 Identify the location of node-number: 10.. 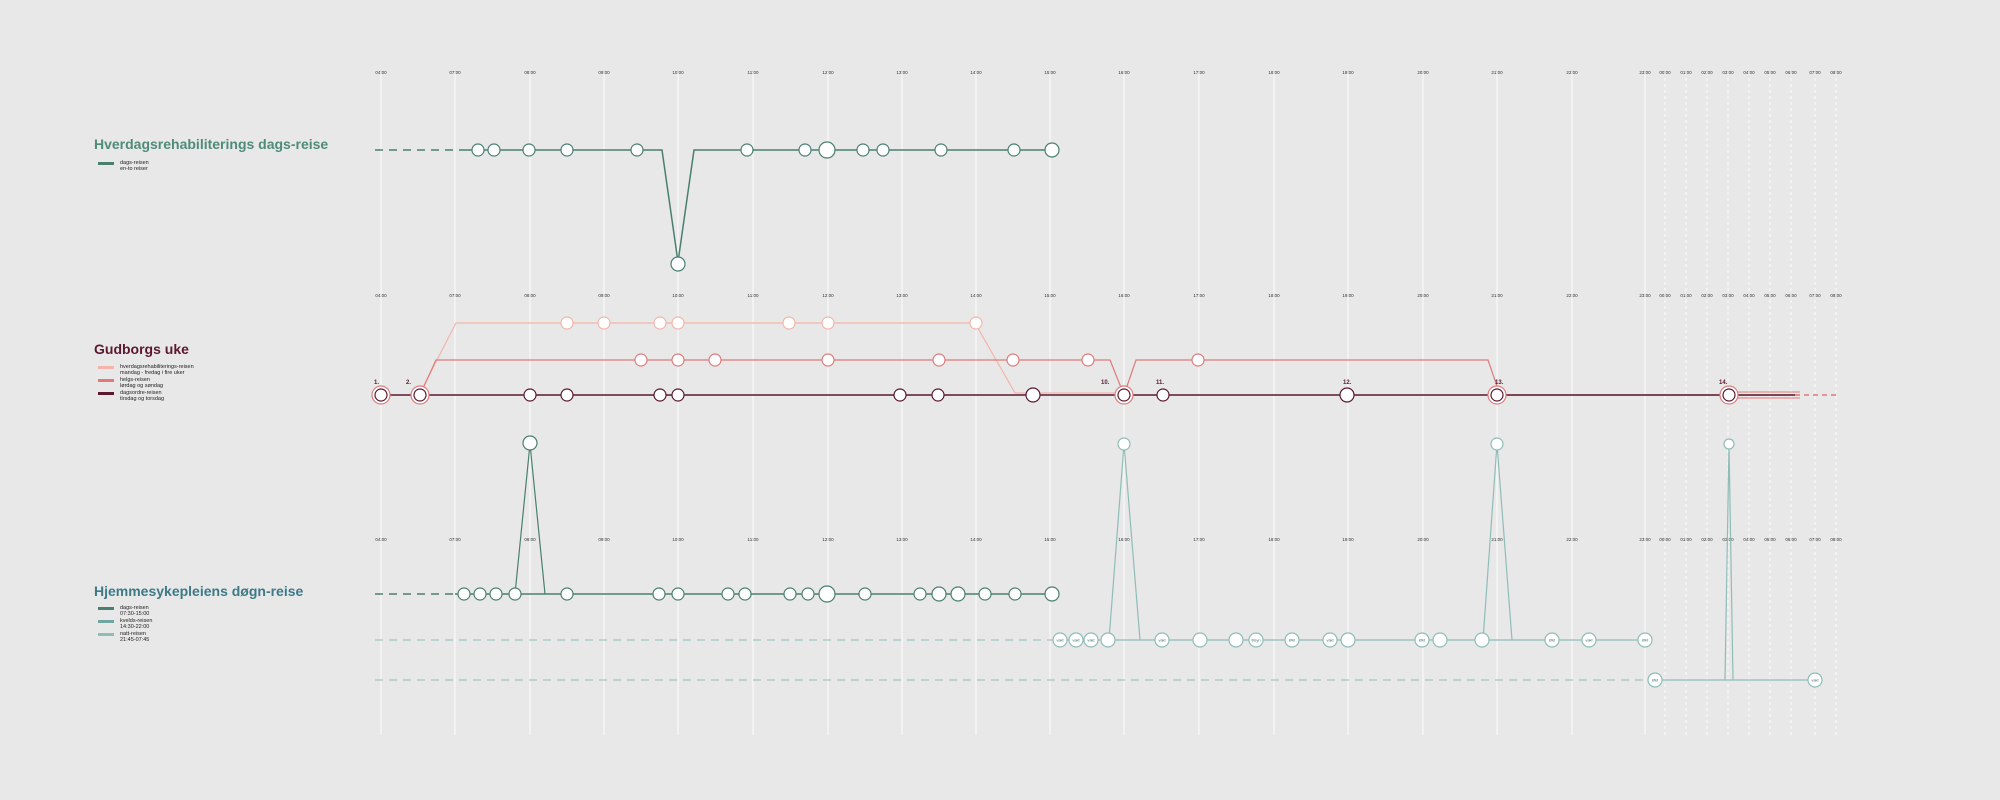
(1105, 383).